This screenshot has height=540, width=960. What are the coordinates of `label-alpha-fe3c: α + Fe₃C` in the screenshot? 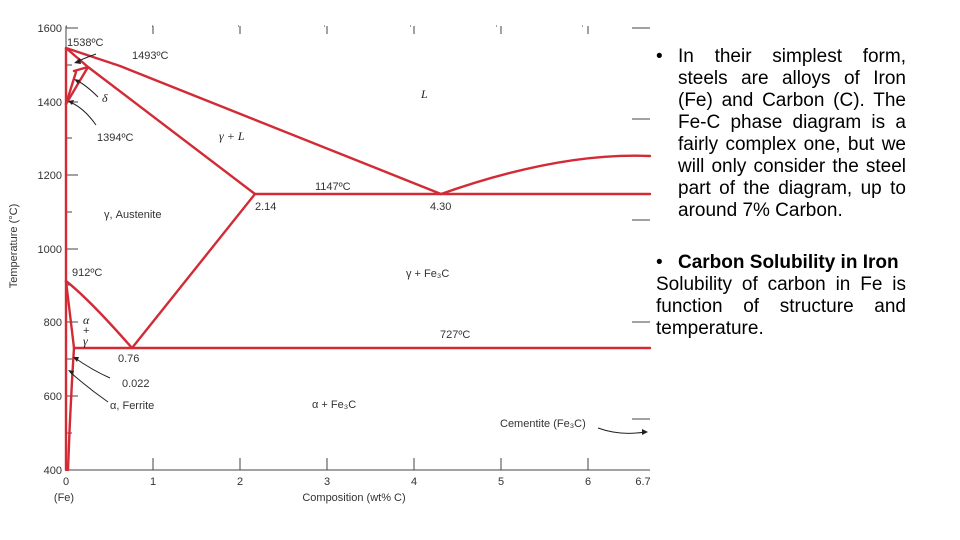 It's located at (334, 405).